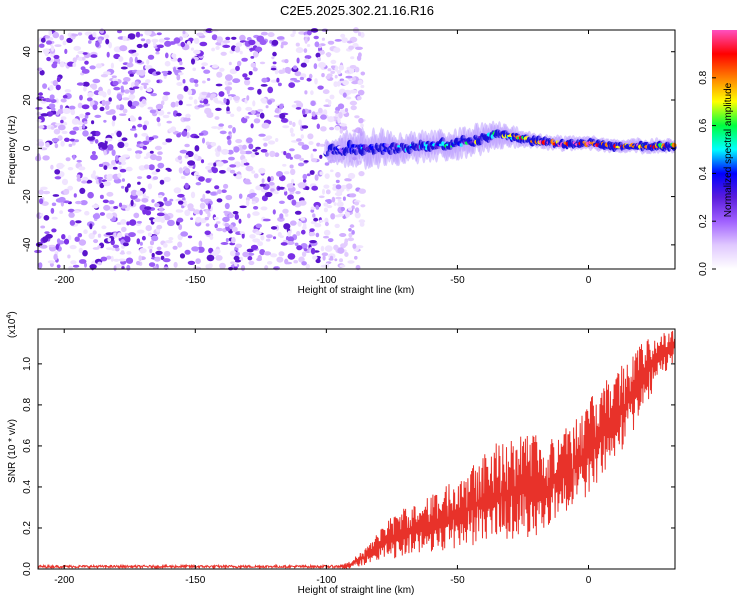 This screenshot has width=750, height=600. I want to click on colorbar-tick-label: 0.0, so click(703, 269).